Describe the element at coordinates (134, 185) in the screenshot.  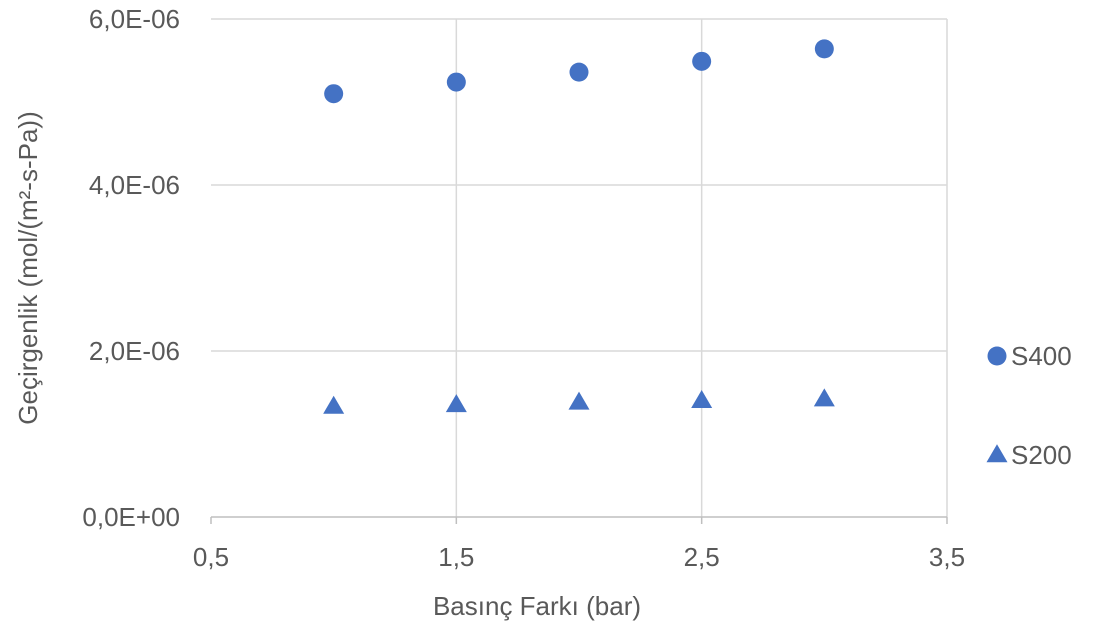
I see `y-tick-label: 4,0E-06` at that location.